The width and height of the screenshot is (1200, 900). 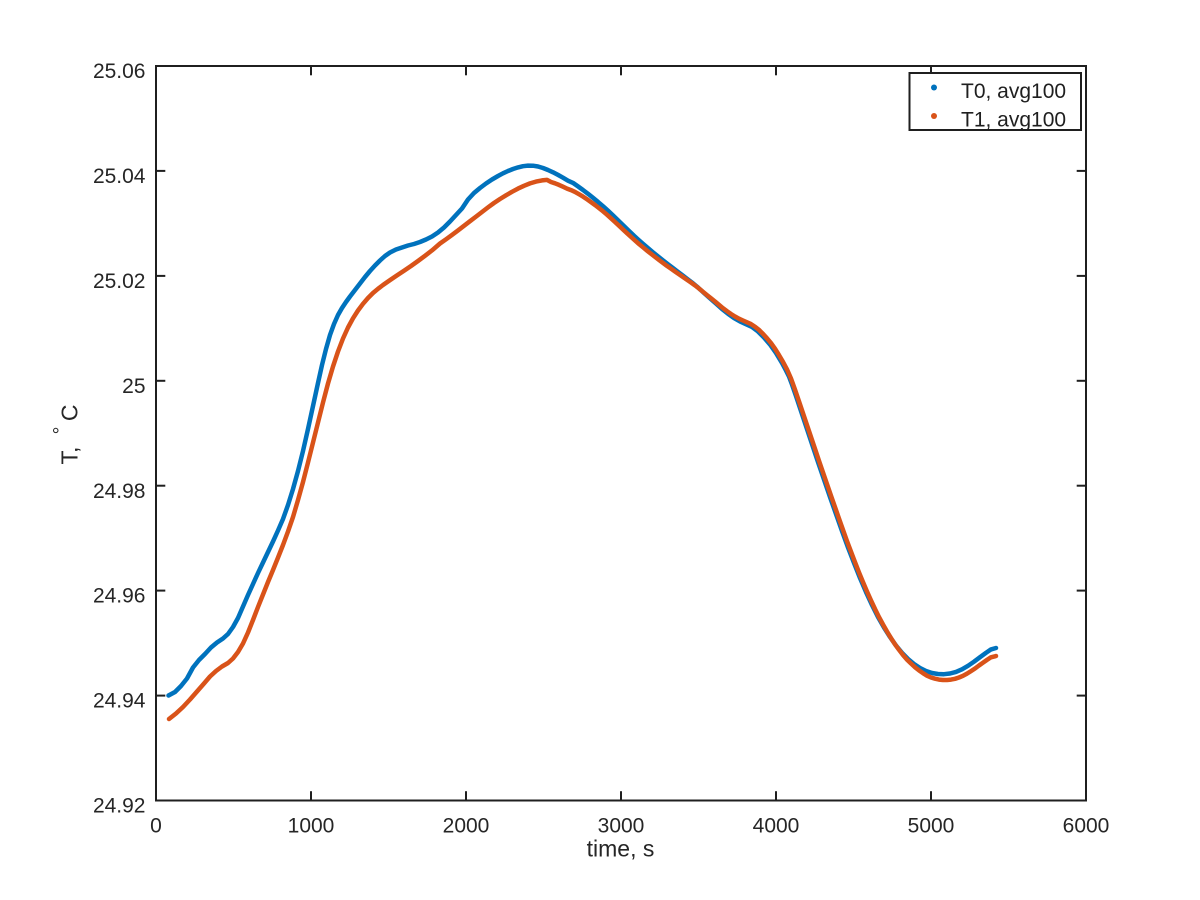 What do you see at coordinates (311, 826) in the screenshot?
I see `svg-text: 1000` at bounding box center [311, 826].